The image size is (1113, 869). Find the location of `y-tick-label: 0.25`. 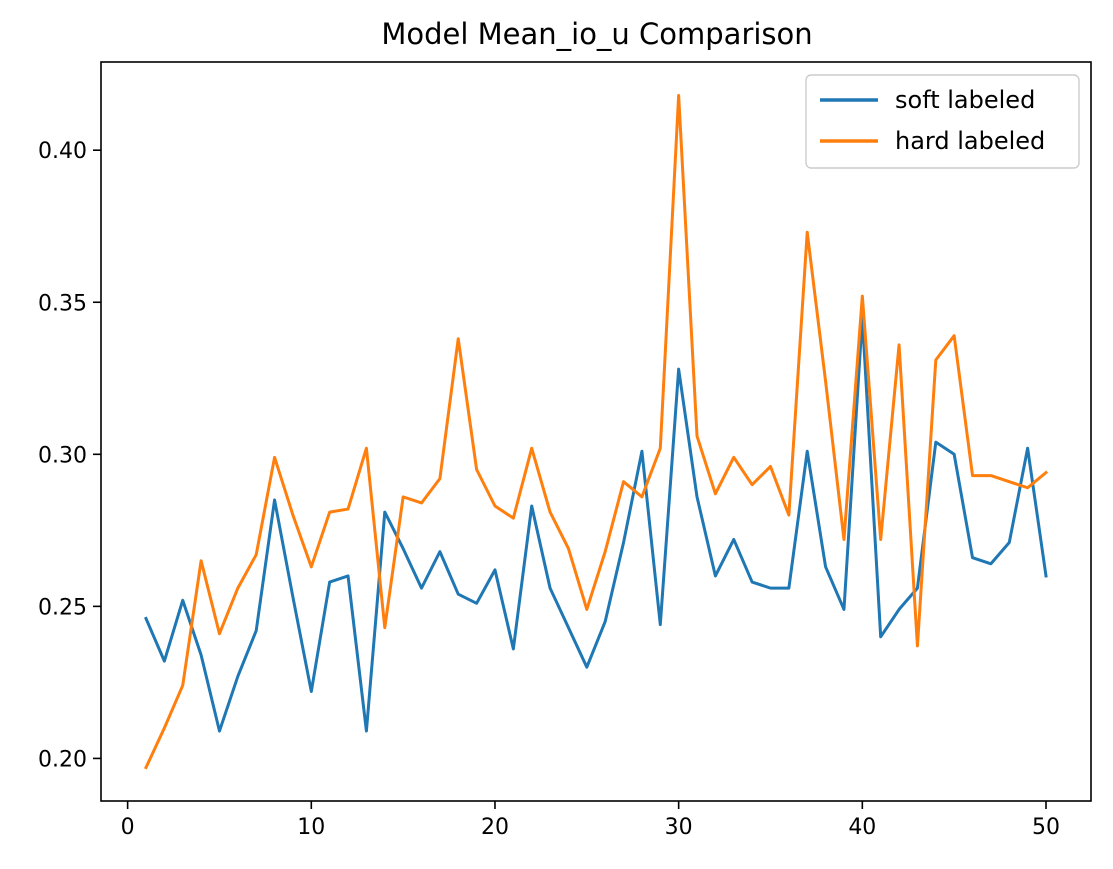

y-tick-label: 0.25 is located at coordinates (62, 607).